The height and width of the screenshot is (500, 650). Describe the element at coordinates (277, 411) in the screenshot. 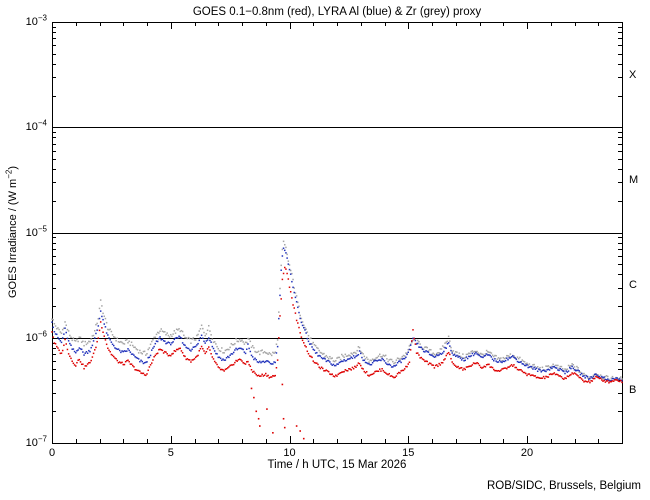

I see `outlier-points` at that location.